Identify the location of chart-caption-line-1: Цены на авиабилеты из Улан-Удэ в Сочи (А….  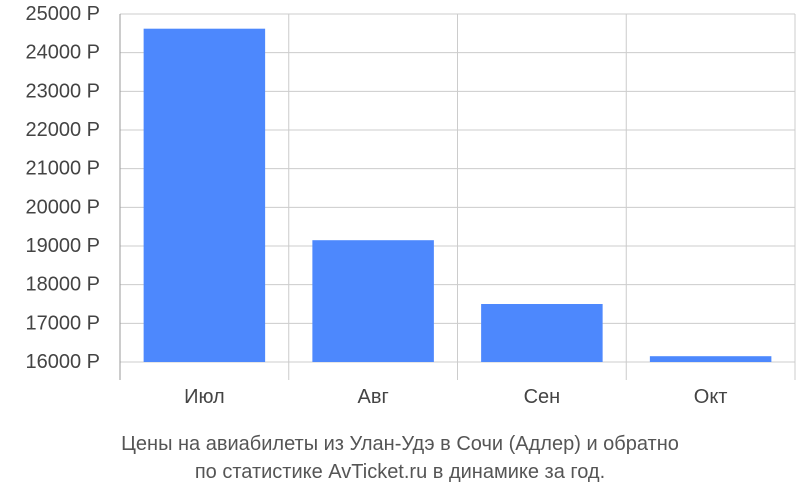
(400, 444).